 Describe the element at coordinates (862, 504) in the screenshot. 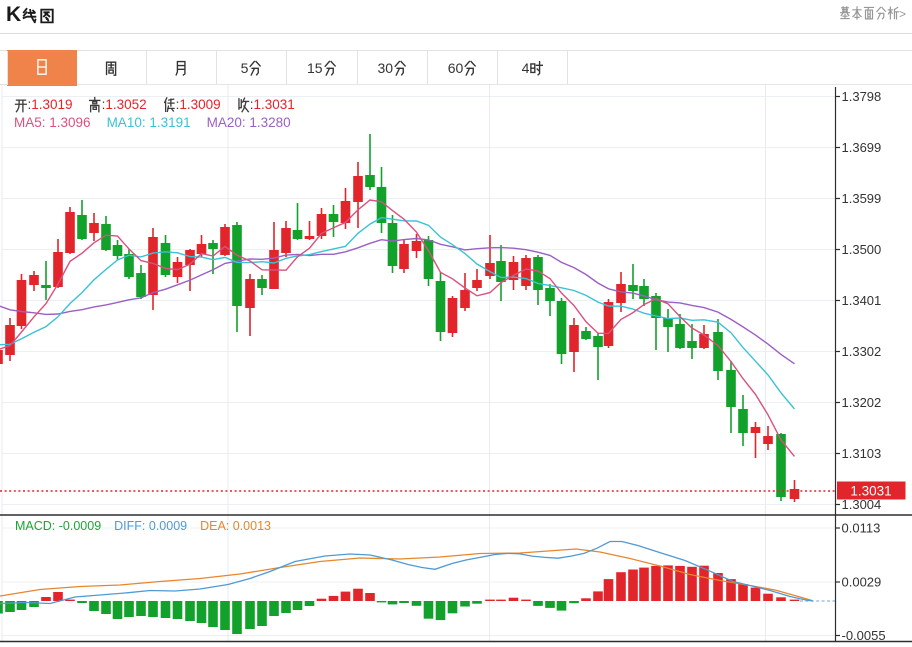

I see `svg-text: 1.3004` at that location.